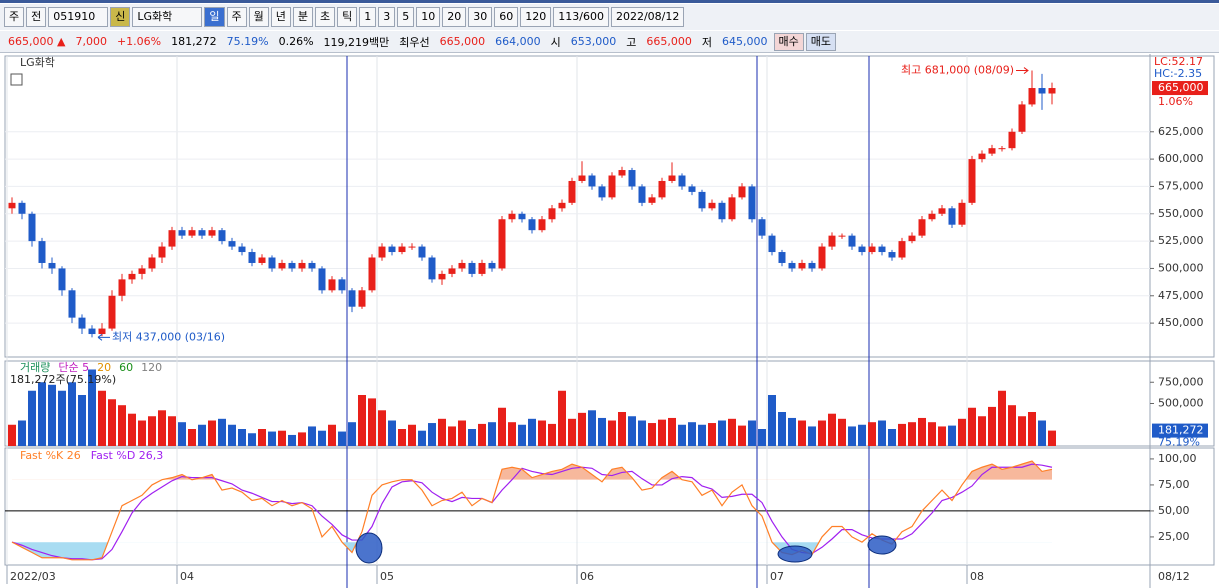 The image size is (1219, 588). Describe the element at coordinates (480, 17) in the screenshot. I see `toolbar-button: 30` at that location.